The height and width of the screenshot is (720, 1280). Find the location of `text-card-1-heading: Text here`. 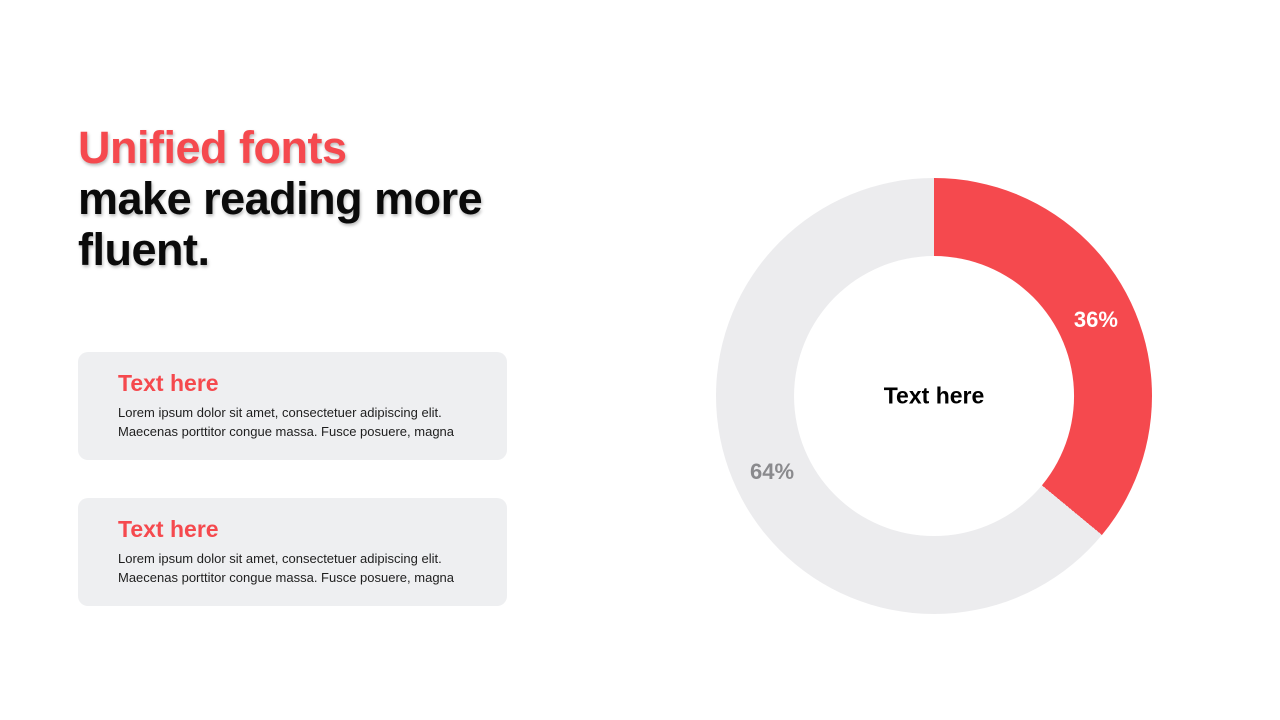

text-card-1-heading: Text here is located at coordinates (168, 383).